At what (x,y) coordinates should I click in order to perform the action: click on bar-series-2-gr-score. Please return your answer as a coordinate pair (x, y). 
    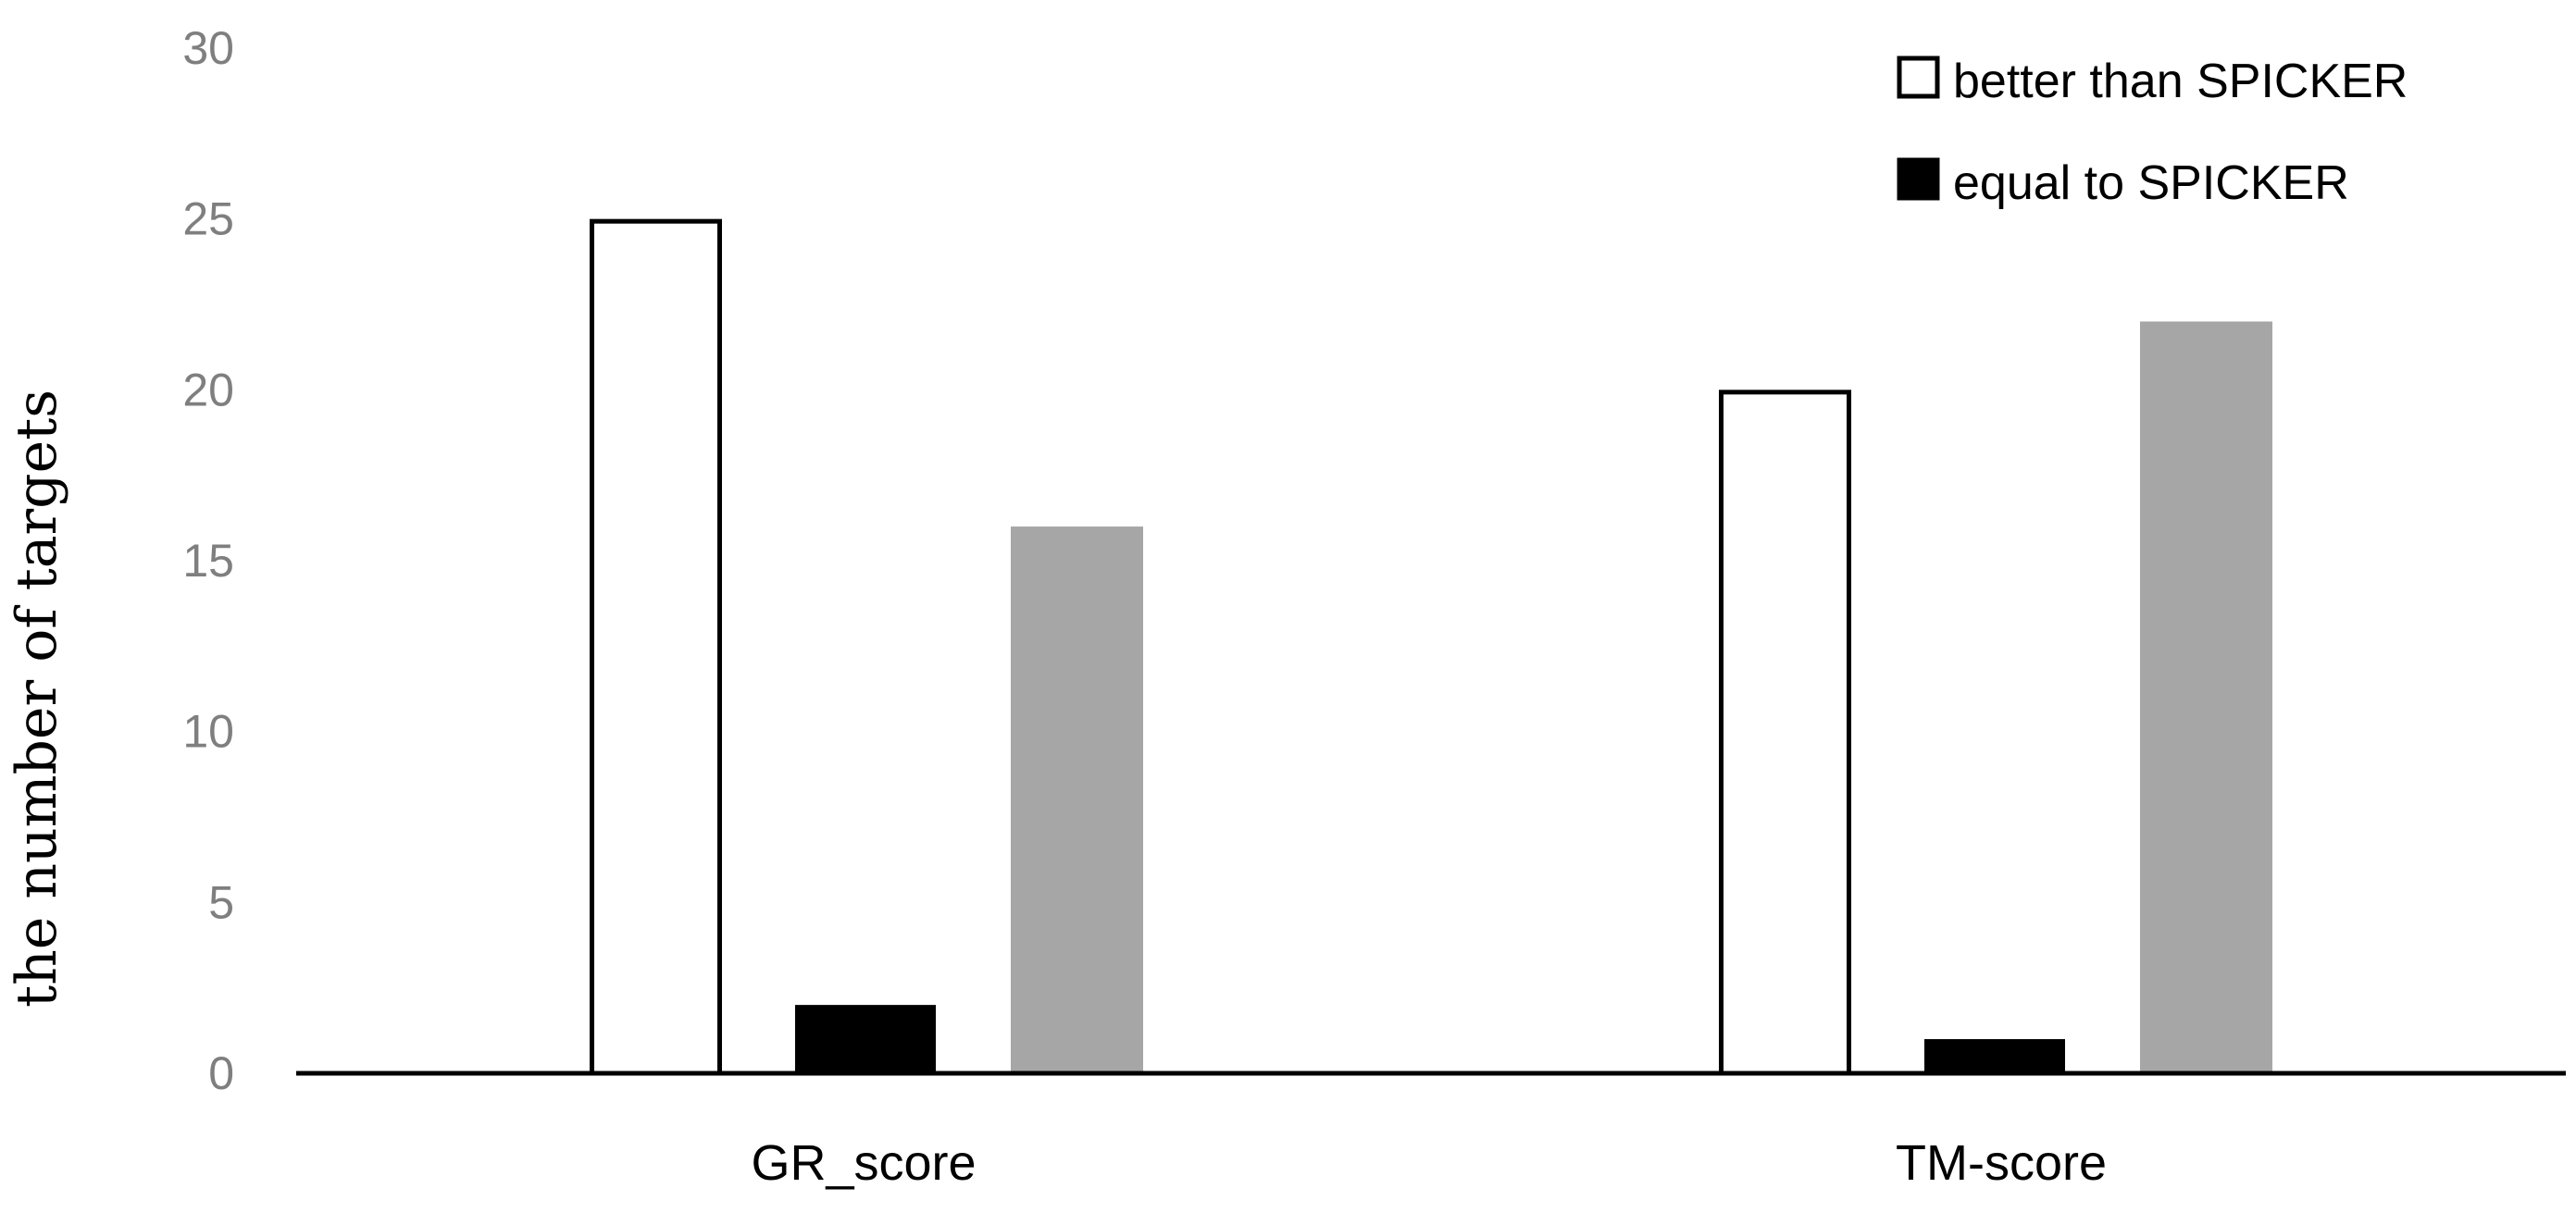
    Looking at the image, I should click on (865, 1040).